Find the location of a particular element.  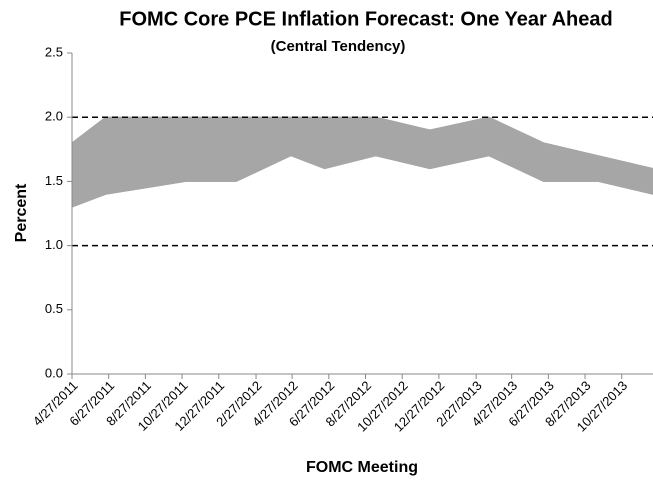

y-tick-label: 2.5 is located at coordinates (54, 51).